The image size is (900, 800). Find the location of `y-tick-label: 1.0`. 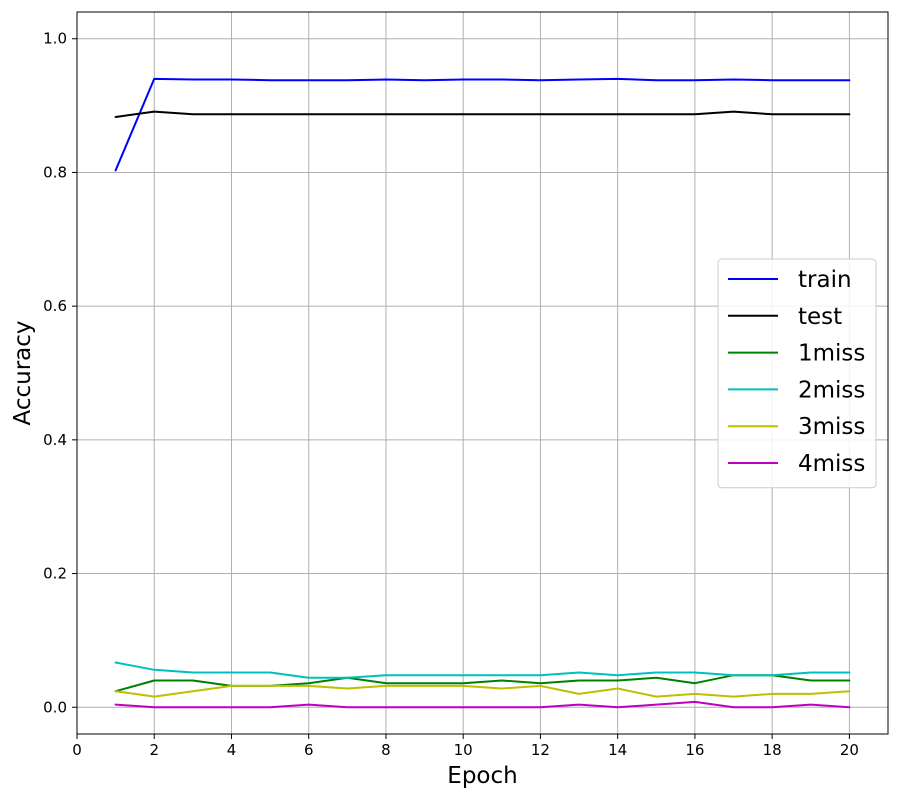

y-tick-label: 1.0 is located at coordinates (55, 39).